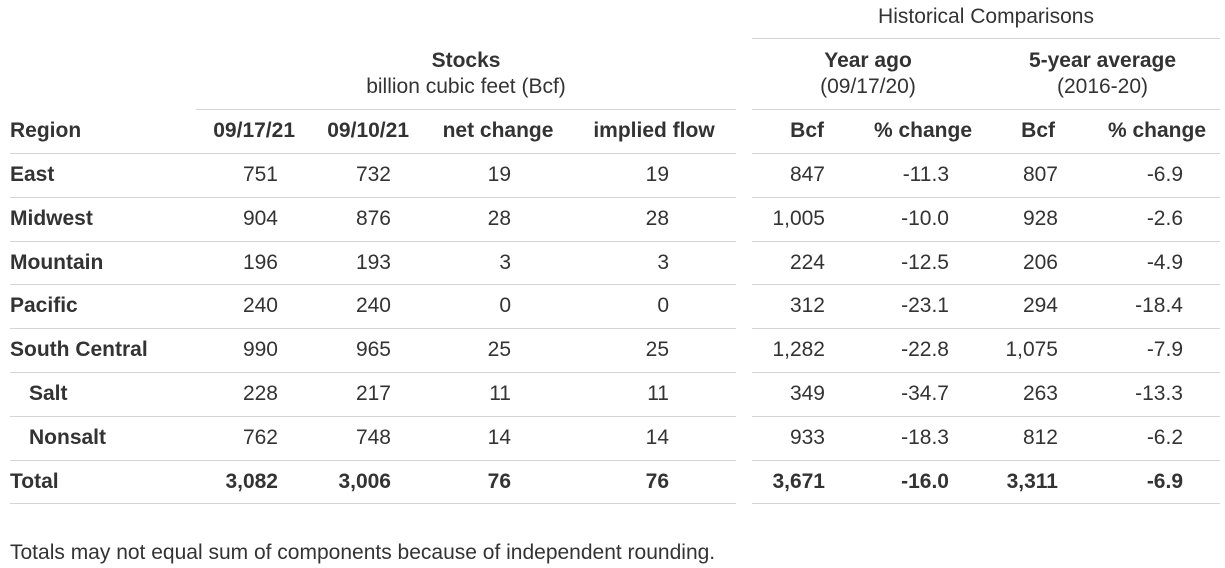 This screenshot has width=1225, height=568. I want to click on column-header-current-week: 09/17/21, so click(254, 130).